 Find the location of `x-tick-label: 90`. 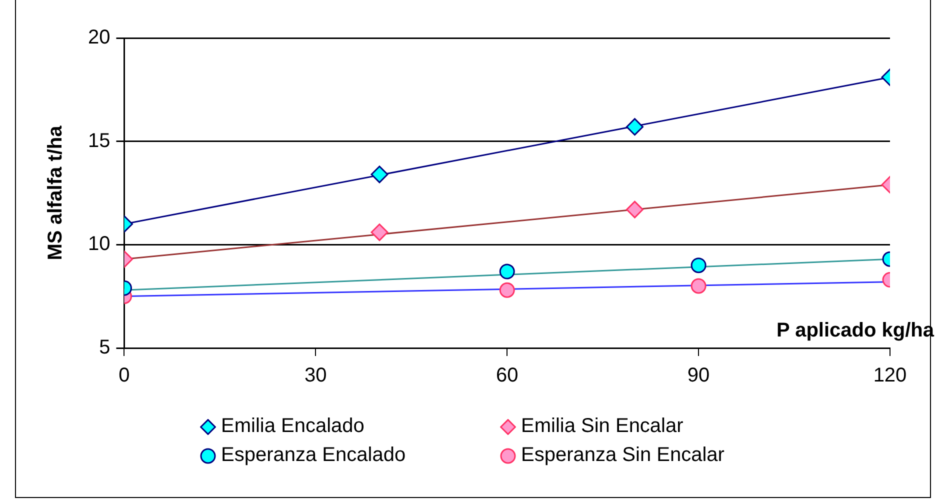

x-tick-label: 90 is located at coordinates (698, 375).